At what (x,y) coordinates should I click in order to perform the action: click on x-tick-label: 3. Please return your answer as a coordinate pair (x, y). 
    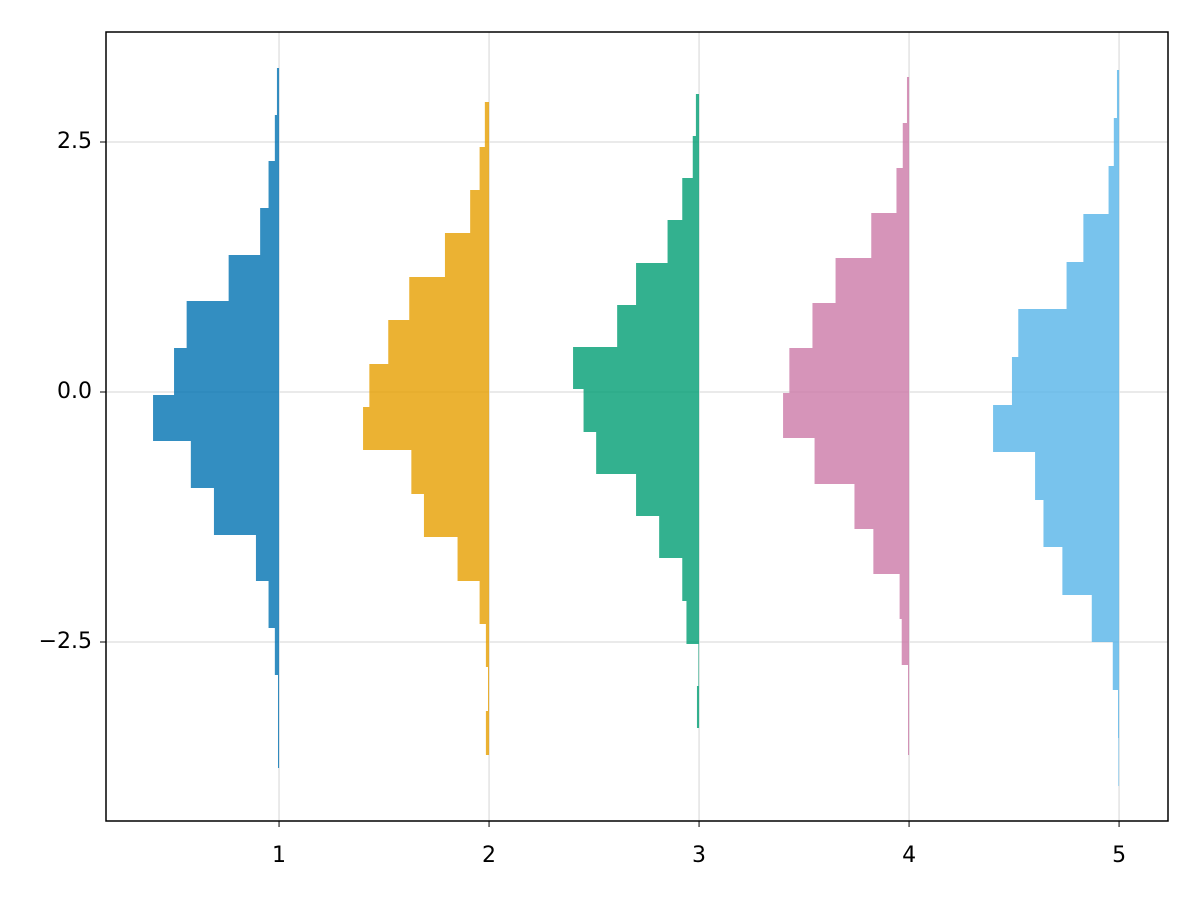
    Looking at the image, I should click on (699, 855).